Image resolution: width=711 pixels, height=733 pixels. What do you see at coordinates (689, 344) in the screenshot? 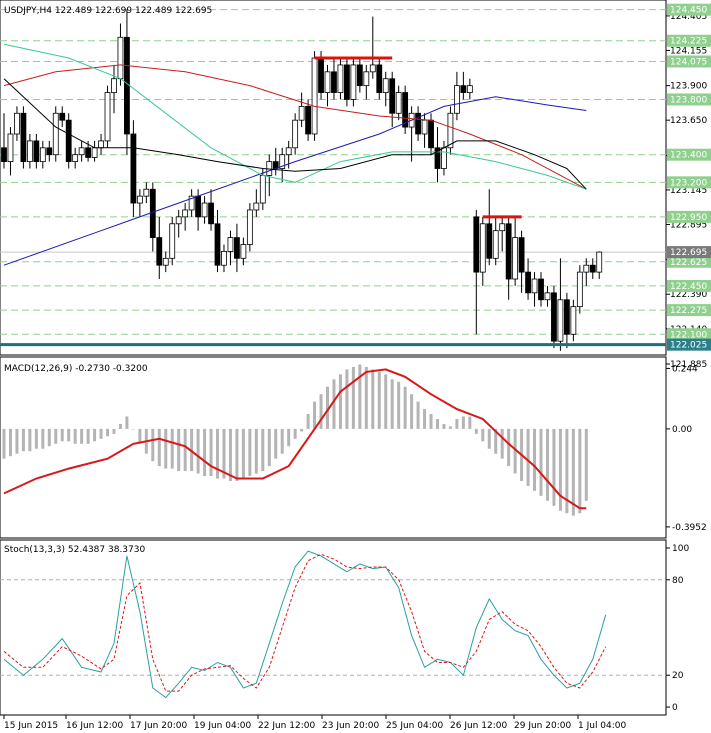
I see `support-tag-bg` at bounding box center [689, 344].